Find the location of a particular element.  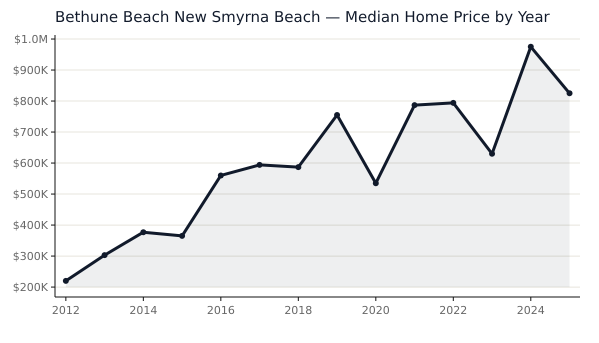

x-tick-label: 2024 is located at coordinates (530, 310).